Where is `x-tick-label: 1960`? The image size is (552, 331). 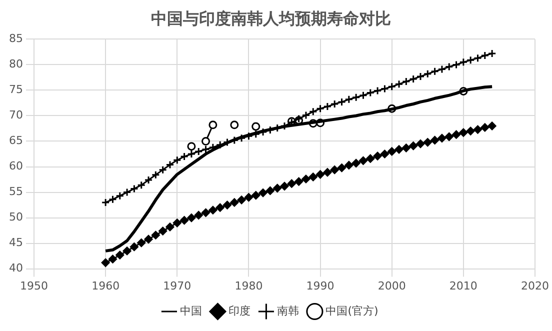
x-tick-label: 1960 is located at coordinates (106, 285).